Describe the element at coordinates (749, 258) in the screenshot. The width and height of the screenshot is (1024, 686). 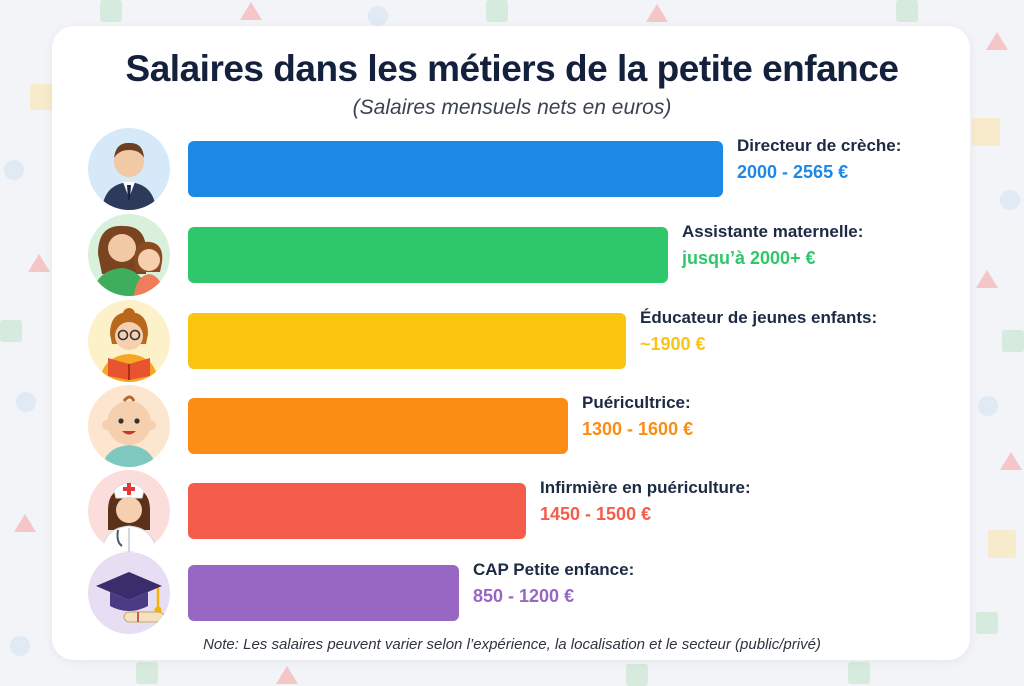
I see `value-label: jusqu’à 2000+ €` at that location.